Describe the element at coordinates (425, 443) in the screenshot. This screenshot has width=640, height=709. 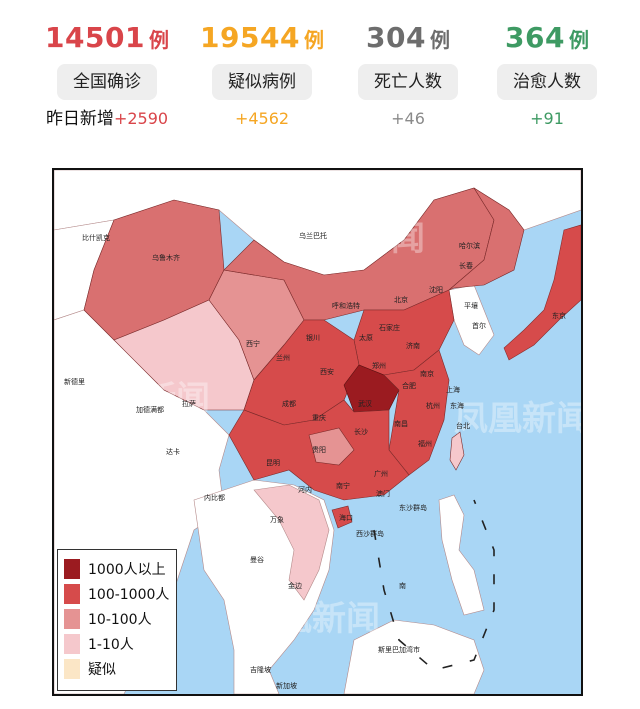
I see `label-fuzhou: 福州` at that location.